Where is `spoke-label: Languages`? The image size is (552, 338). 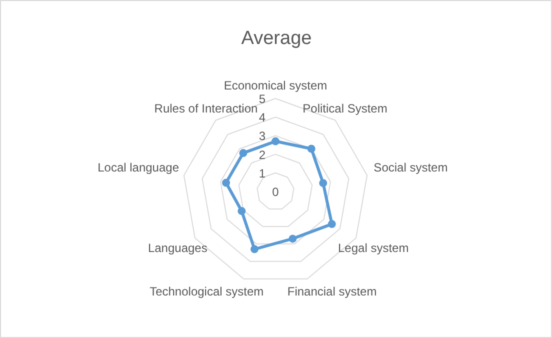 spoke-label: Languages is located at coordinates (178, 248).